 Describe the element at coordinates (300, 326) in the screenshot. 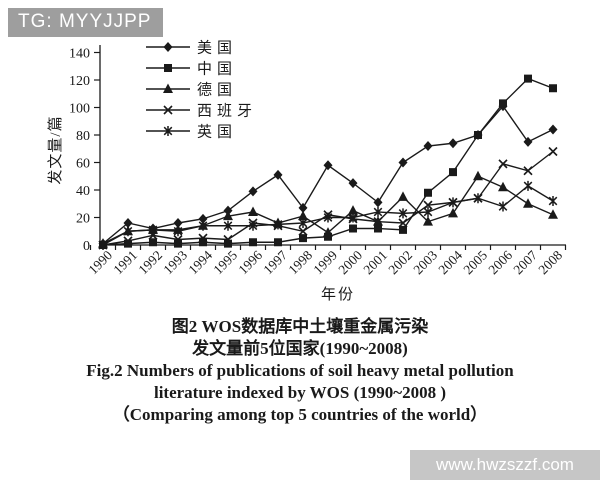

I see `caption-zh-line1: 图2 WOS数据库中土壤重金属污染` at that location.